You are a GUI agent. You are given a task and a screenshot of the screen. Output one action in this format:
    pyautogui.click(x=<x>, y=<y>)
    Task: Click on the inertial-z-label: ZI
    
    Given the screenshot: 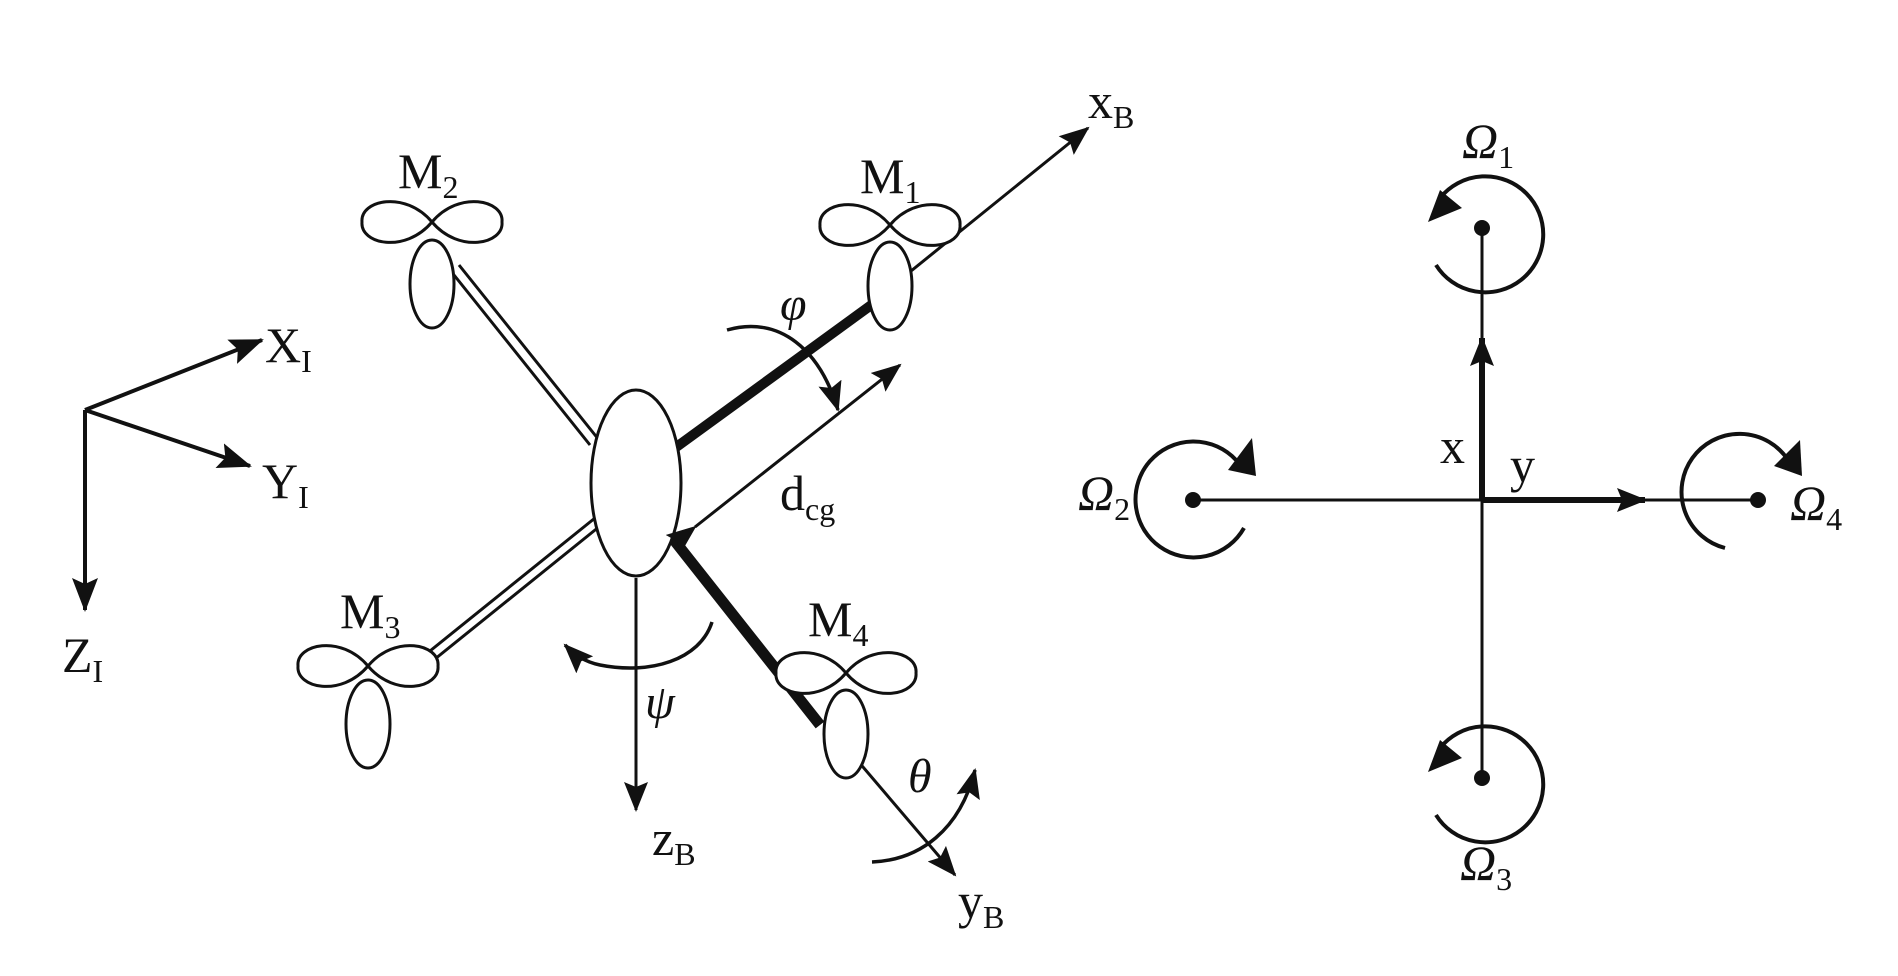 What is the action you would take?
    pyautogui.click(x=82, y=658)
    